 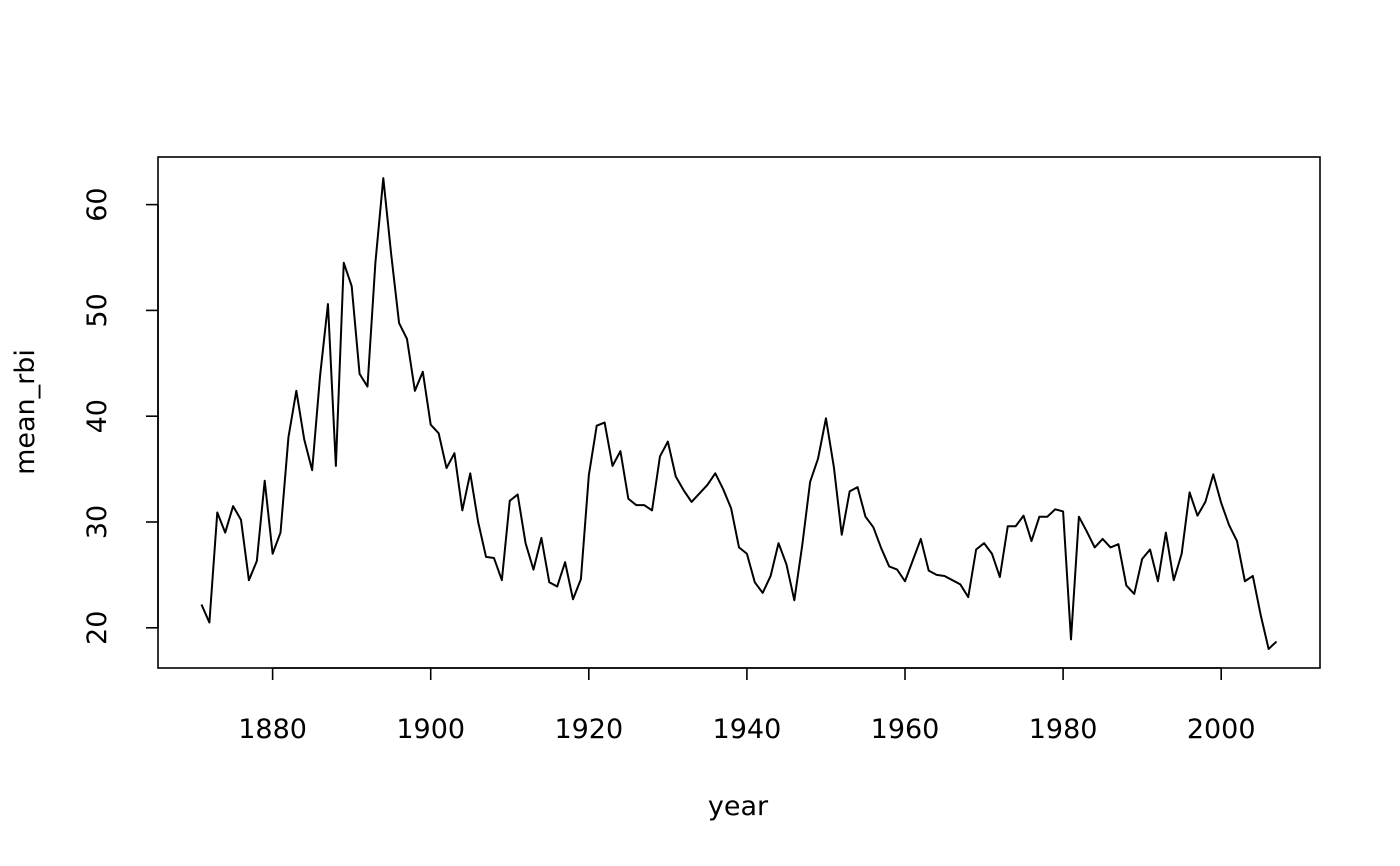 I want to click on x-tick-label: 1920, so click(x=588, y=729).